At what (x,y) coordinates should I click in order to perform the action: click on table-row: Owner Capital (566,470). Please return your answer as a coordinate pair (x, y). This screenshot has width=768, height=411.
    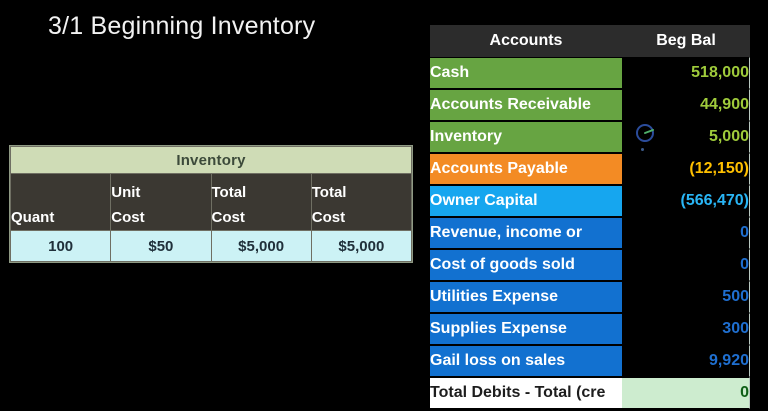
    Looking at the image, I should click on (590, 201).